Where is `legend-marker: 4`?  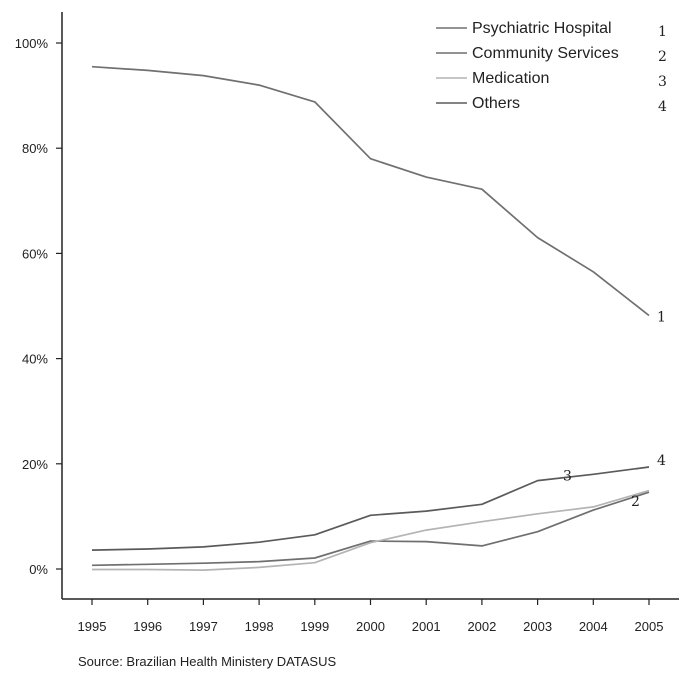
legend-marker: 4 is located at coordinates (662, 107).